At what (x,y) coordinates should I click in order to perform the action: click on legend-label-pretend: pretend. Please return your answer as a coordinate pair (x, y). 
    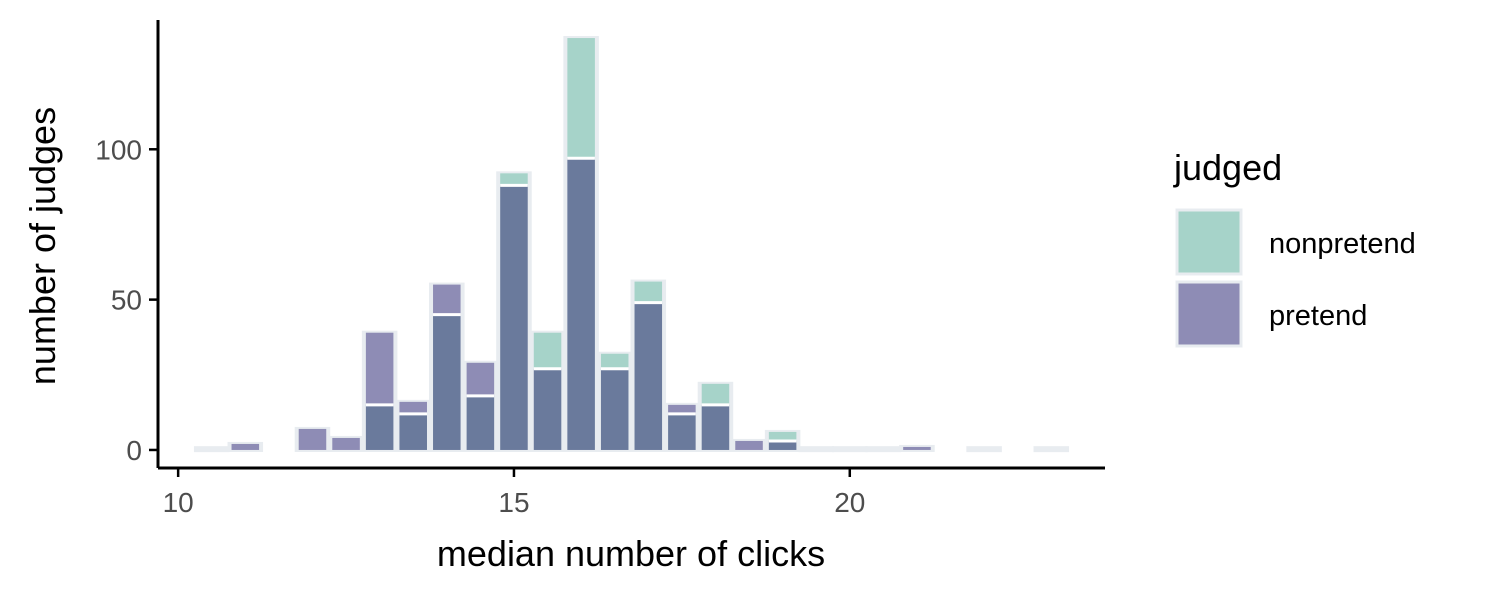
    Looking at the image, I should click on (1318, 316).